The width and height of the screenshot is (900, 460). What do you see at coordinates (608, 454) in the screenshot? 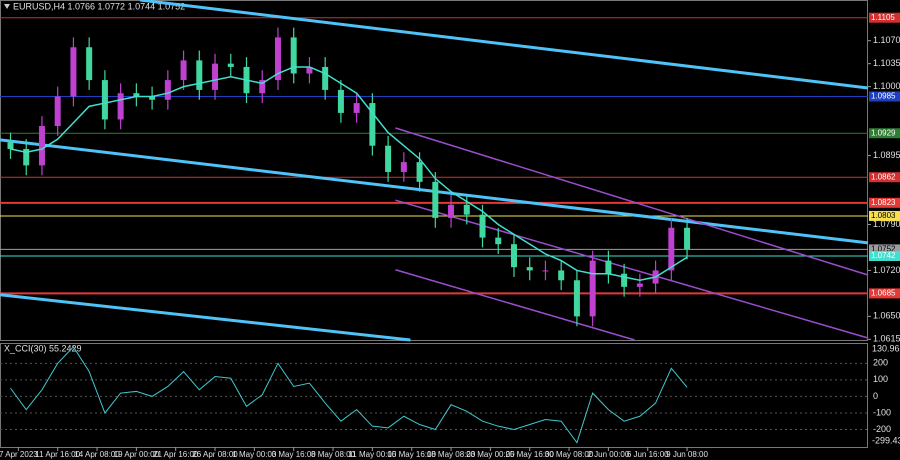
I see `x-tick-label: 2 Jun 00:00` at bounding box center [608, 454].